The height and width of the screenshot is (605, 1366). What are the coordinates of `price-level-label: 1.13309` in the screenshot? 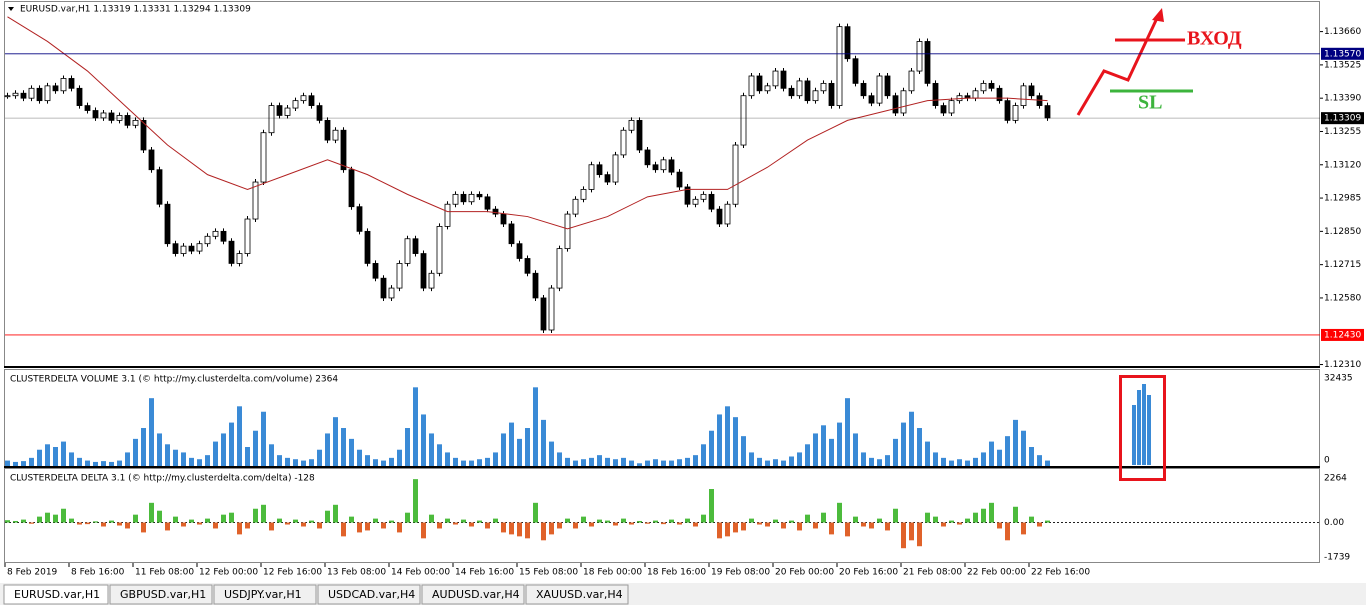 It's located at (1342, 119).